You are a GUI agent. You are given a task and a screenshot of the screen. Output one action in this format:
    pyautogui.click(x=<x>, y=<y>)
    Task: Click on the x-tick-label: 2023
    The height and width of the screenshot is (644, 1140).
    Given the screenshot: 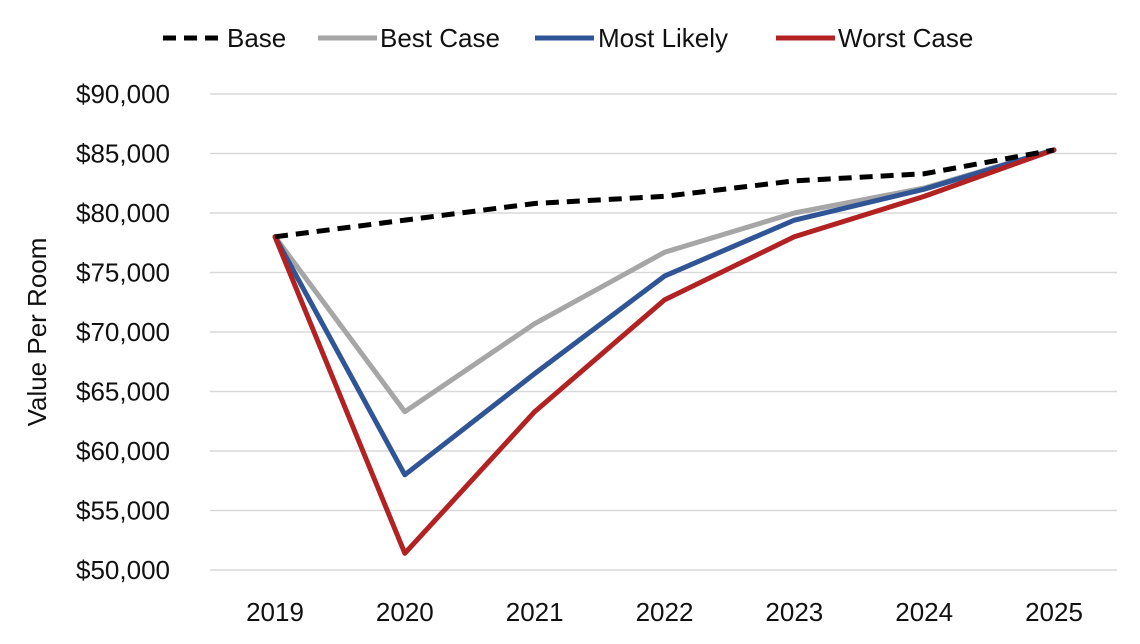 What is the action you would take?
    pyautogui.click(x=794, y=612)
    